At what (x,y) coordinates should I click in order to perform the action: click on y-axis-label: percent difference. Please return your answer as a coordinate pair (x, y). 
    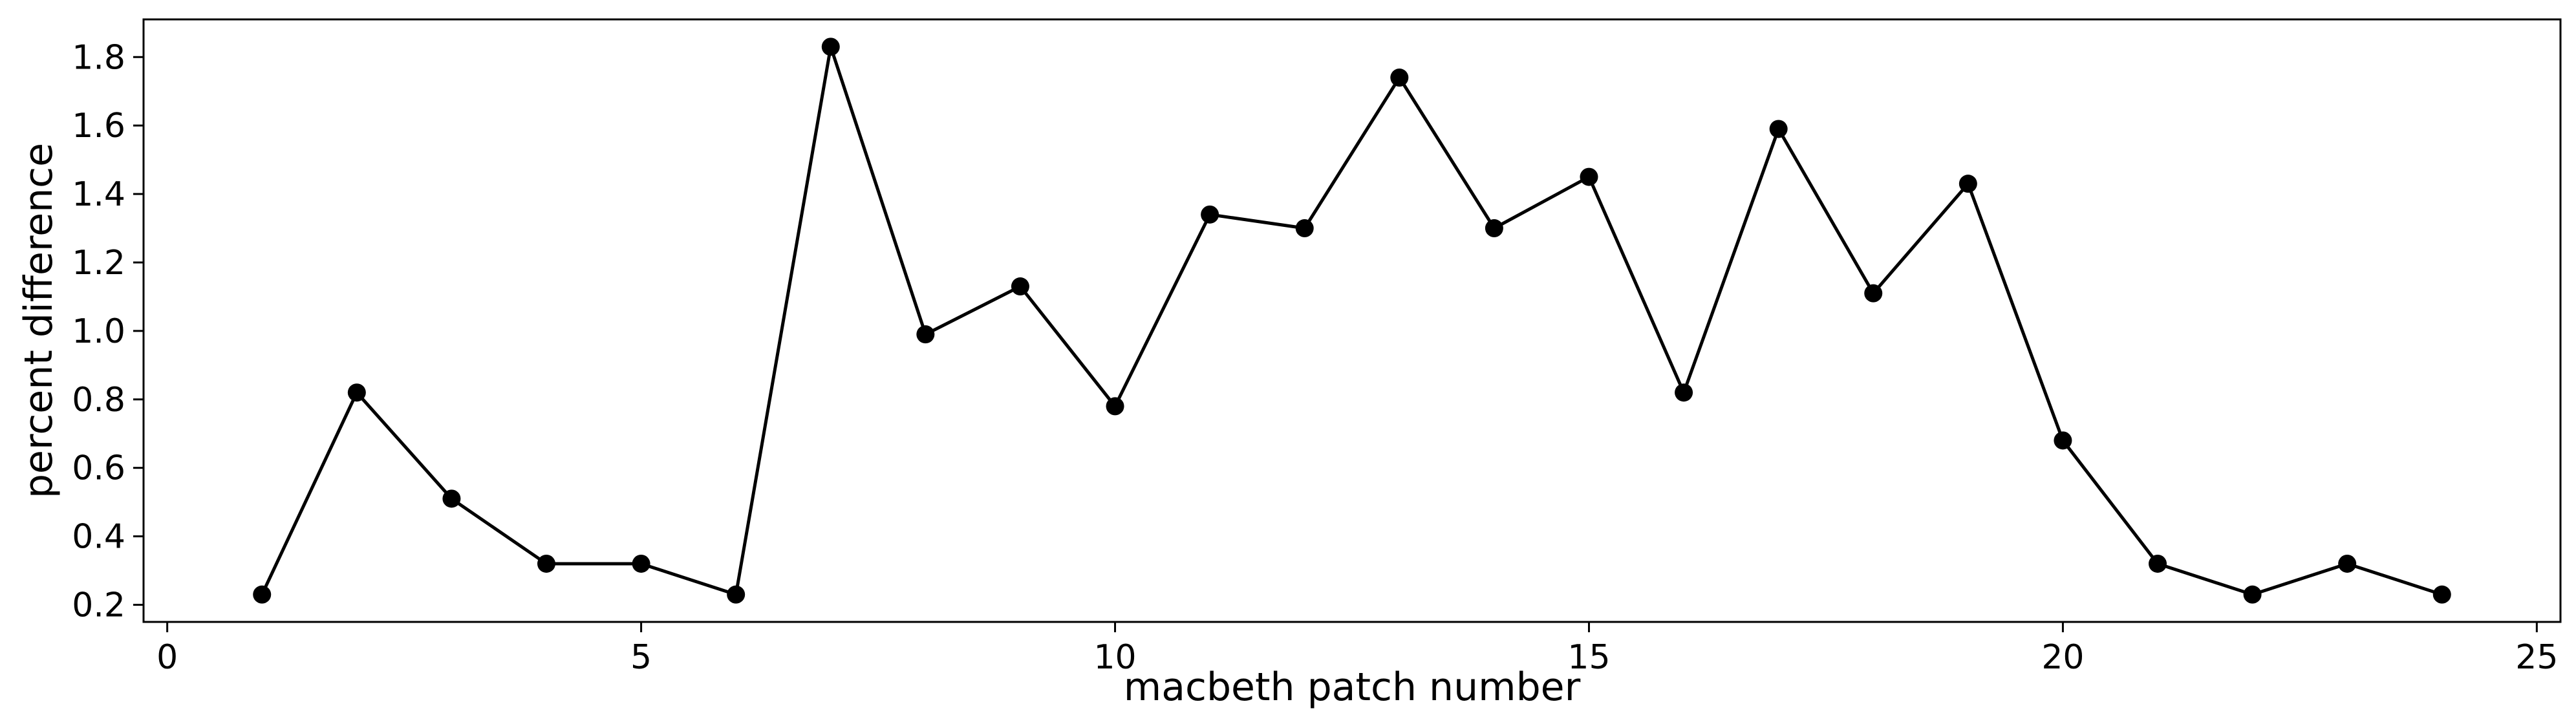
    Looking at the image, I should click on (38, 320).